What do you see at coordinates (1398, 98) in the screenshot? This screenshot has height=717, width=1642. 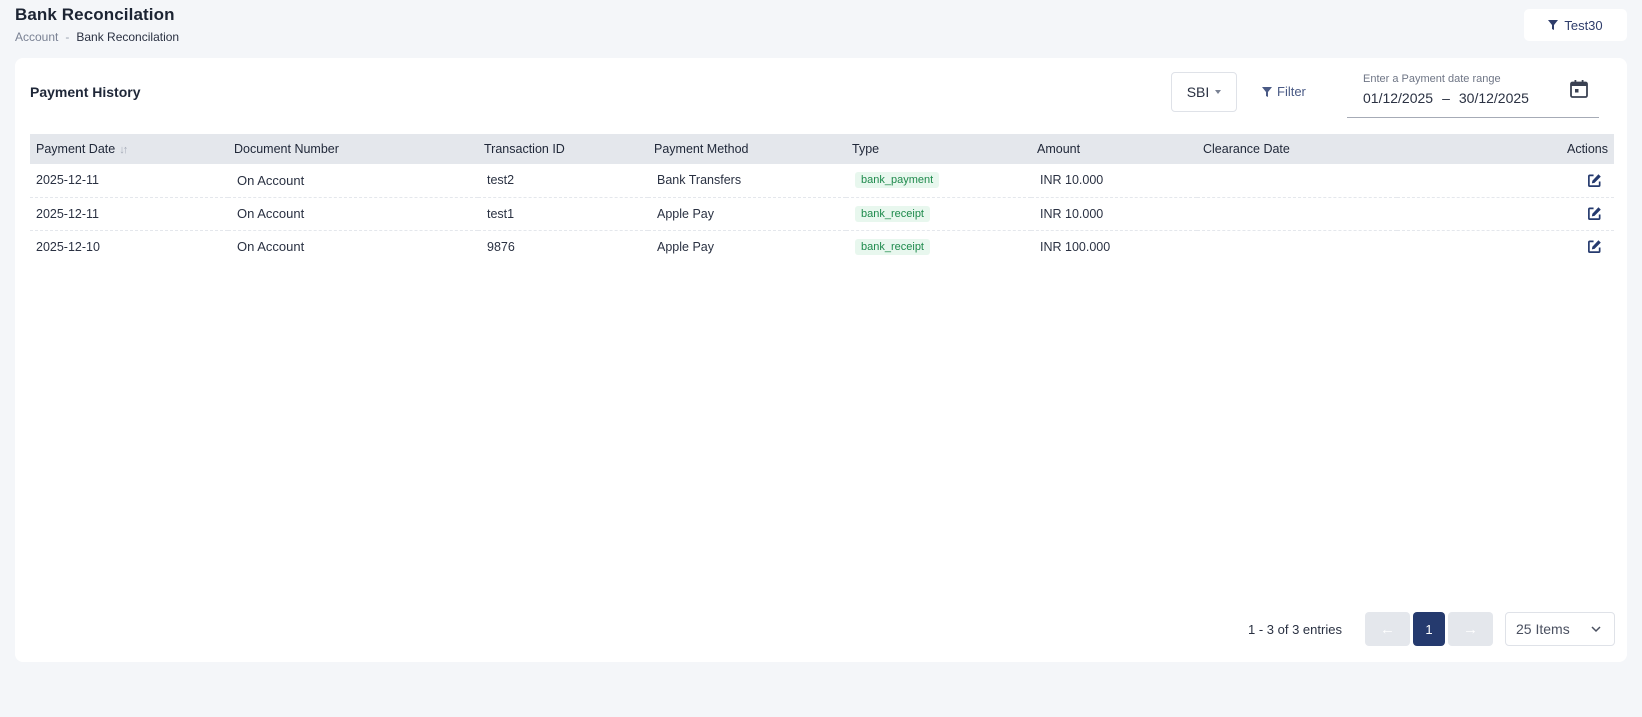 I see `date-range-start: 01/12/2025` at bounding box center [1398, 98].